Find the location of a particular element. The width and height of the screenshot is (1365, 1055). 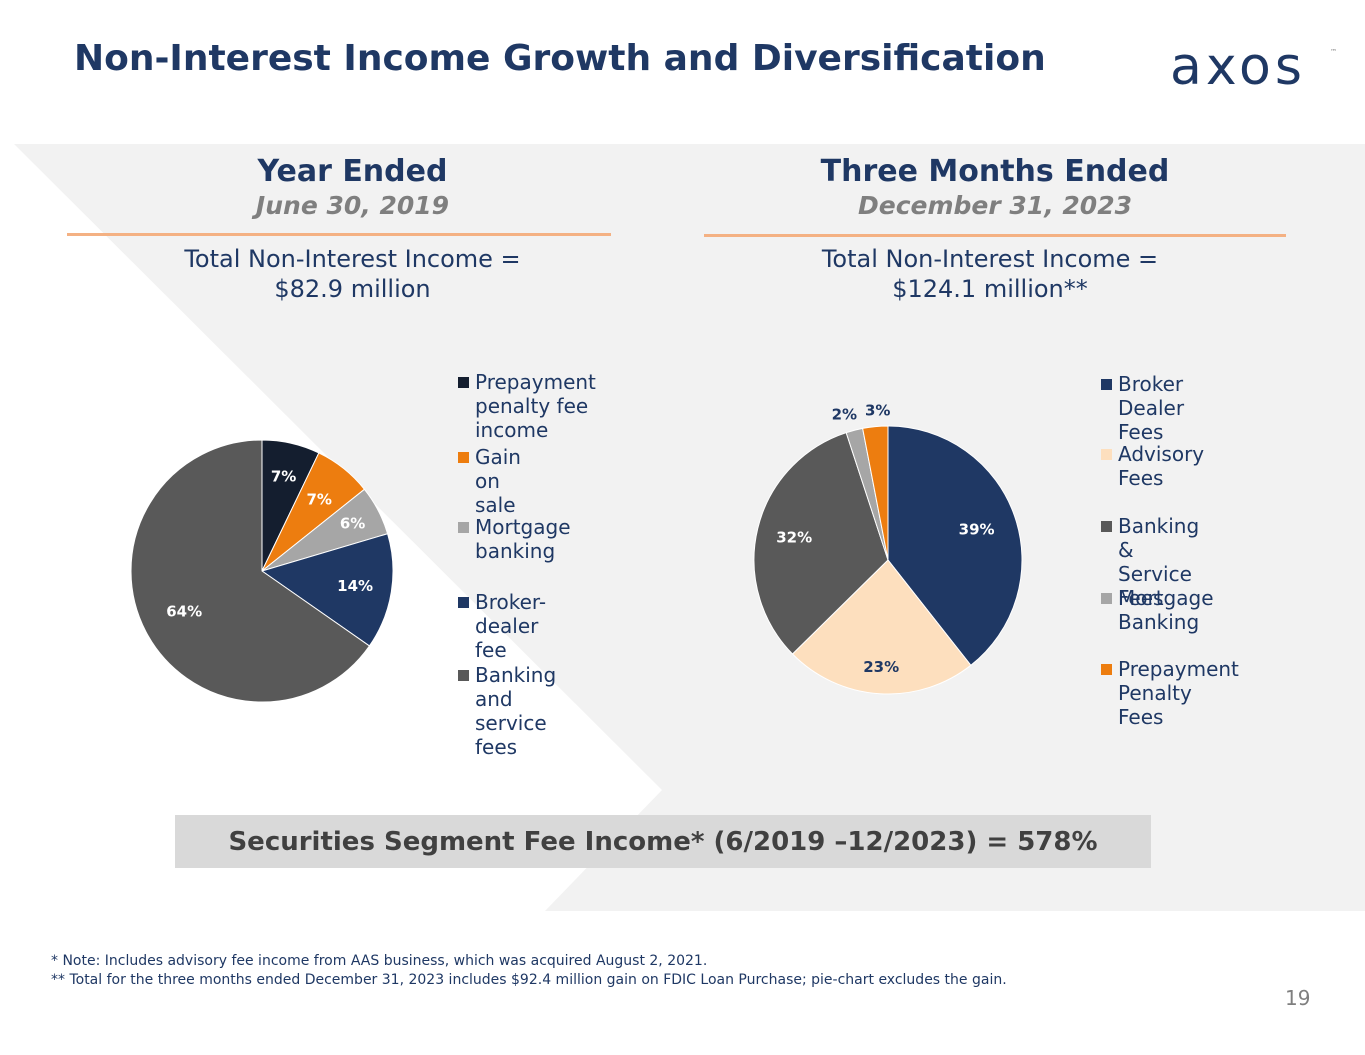

page-number: 19 is located at coordinates (1298, 998).